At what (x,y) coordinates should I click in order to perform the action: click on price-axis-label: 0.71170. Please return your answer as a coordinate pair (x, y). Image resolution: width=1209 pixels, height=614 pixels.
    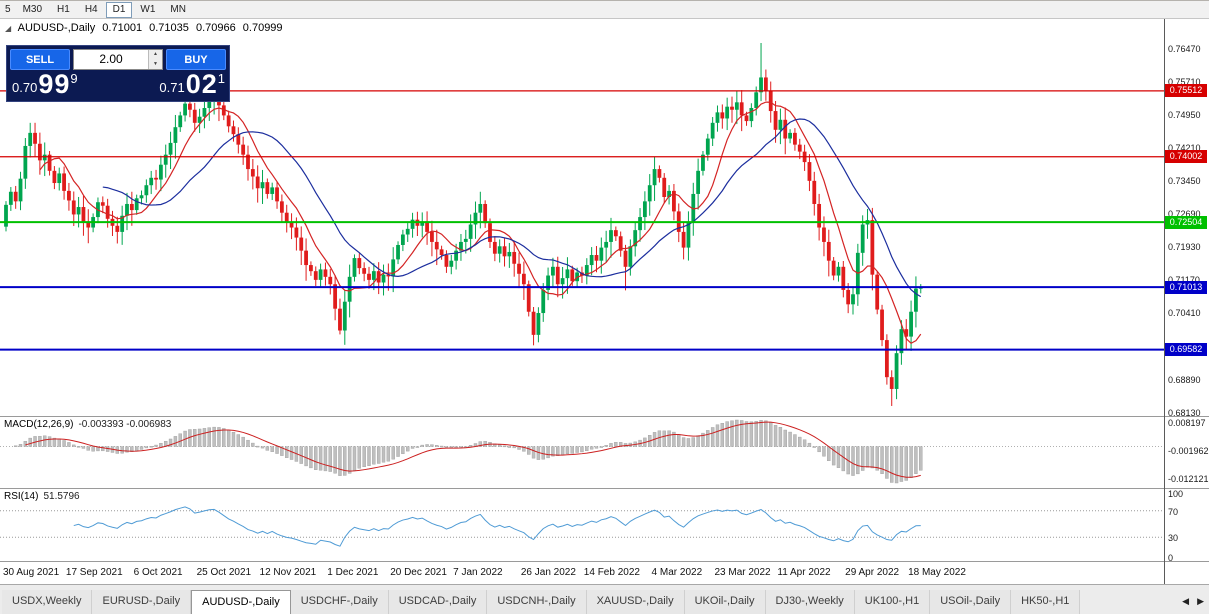
    Looking at the image, I should click on (1184, 280).